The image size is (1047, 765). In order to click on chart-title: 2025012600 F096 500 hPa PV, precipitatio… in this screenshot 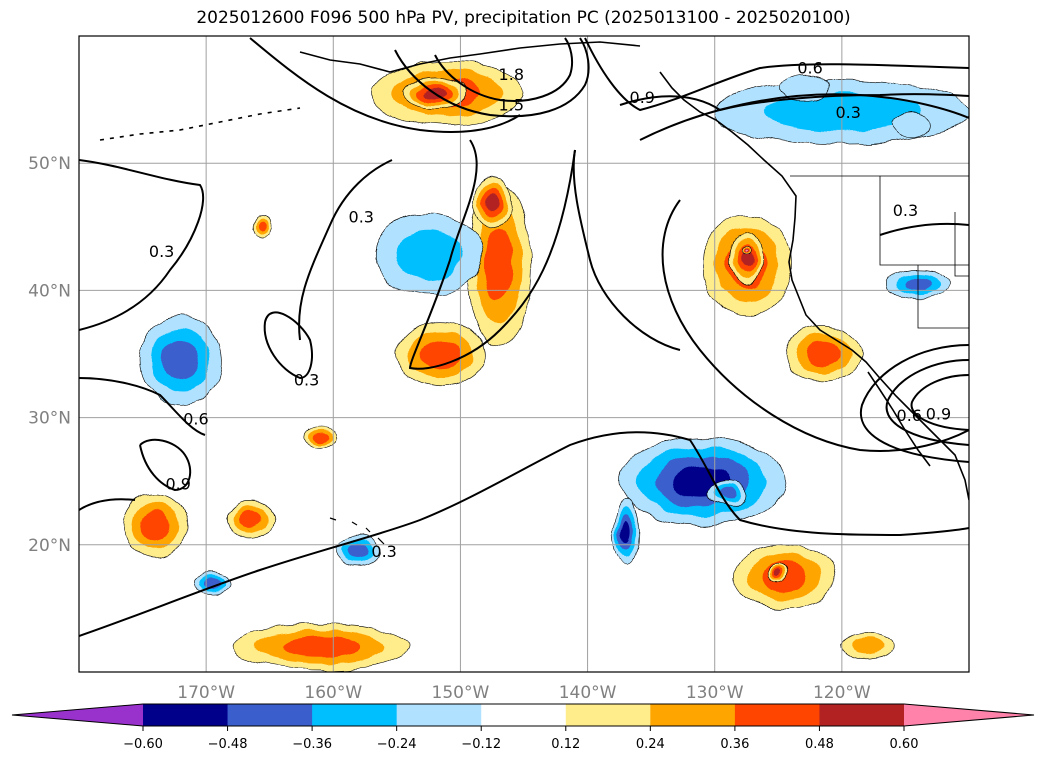, I will do `click(523, 18)`.